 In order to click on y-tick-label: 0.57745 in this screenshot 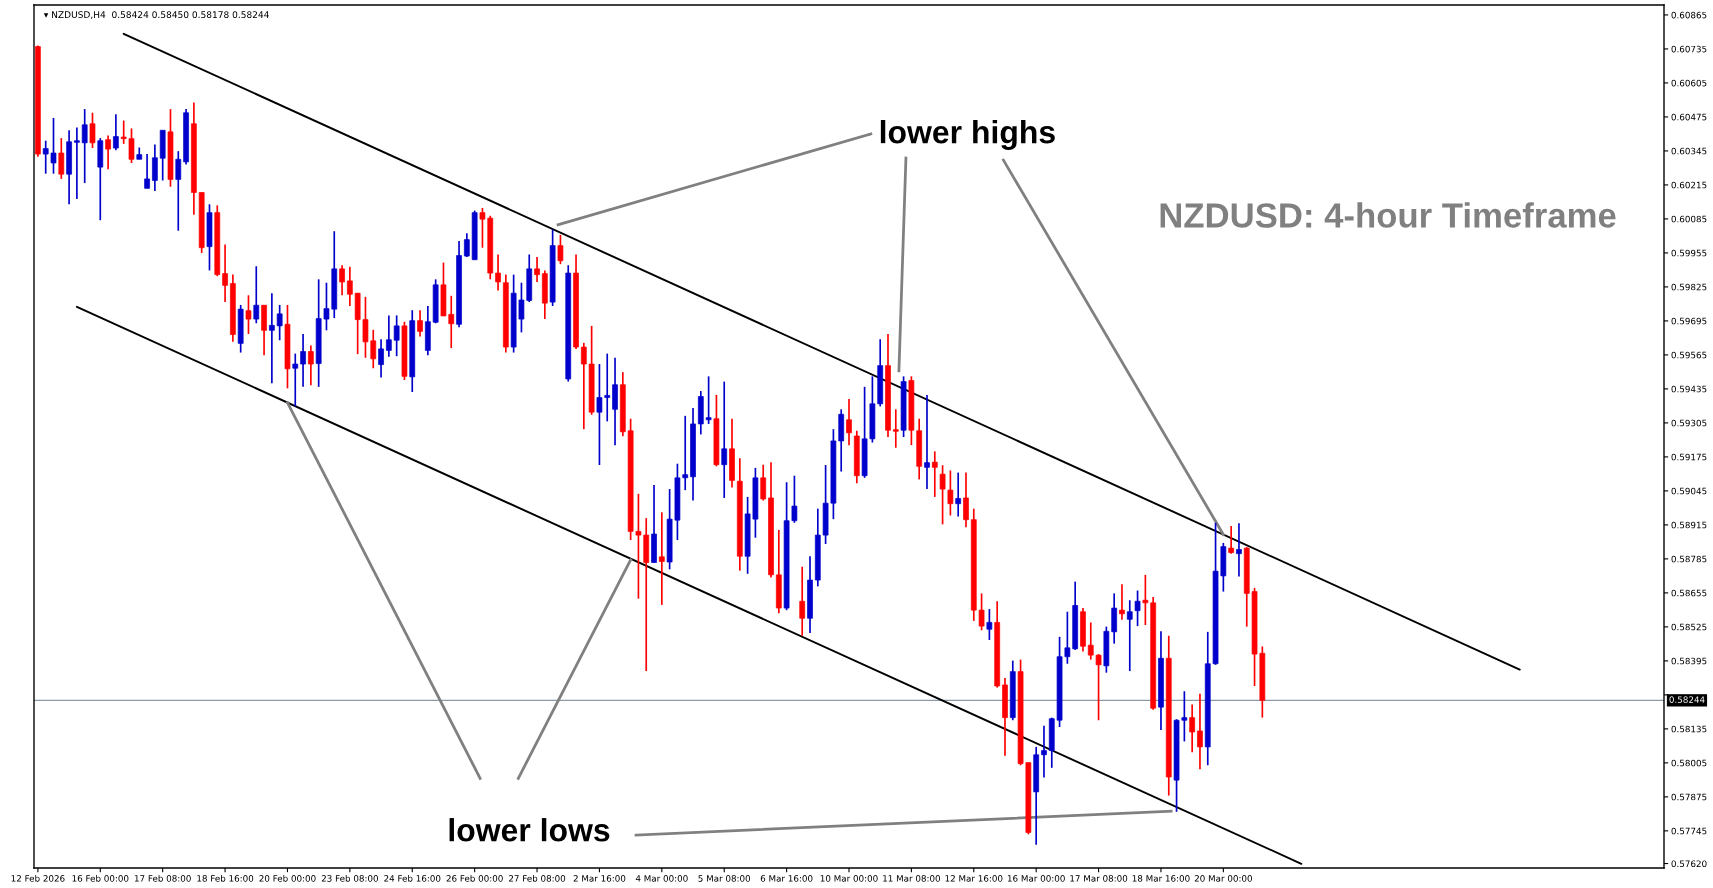, I will do `click(1689, 831)`.